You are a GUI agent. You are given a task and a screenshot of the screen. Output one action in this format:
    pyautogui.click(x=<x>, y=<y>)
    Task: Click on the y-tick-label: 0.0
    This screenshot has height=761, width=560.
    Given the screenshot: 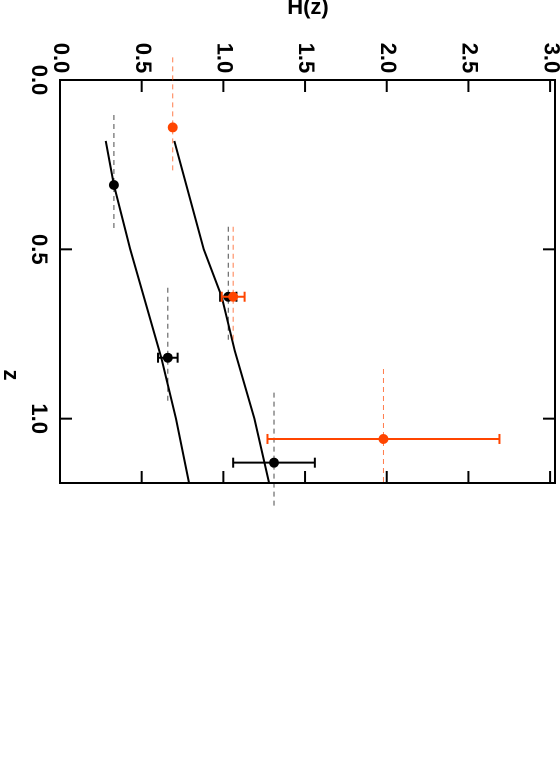 What is the action you would take?
    pyautogui.click(x=39, y=80)
    